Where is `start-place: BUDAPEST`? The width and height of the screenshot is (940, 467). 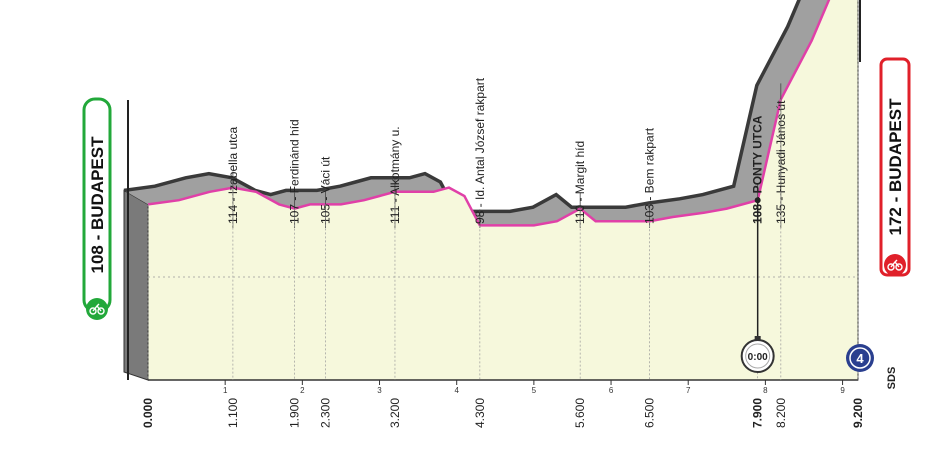 start-place: BUDAPEST is located at coordinates (97, 183).